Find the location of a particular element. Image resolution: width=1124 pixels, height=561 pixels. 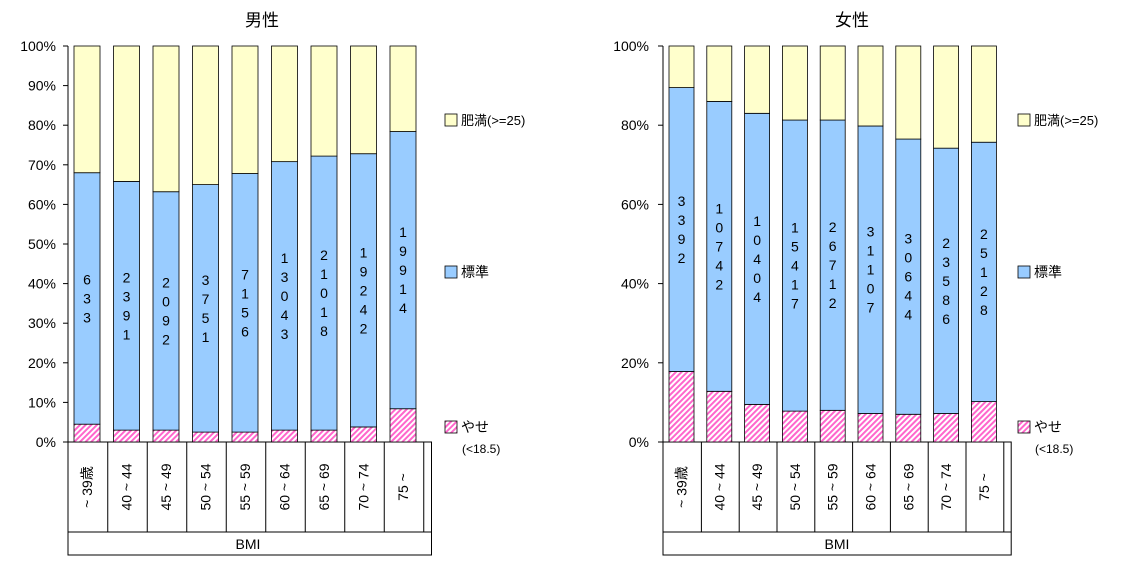

legend-swatch-thin is located at coordinates (451, 427).